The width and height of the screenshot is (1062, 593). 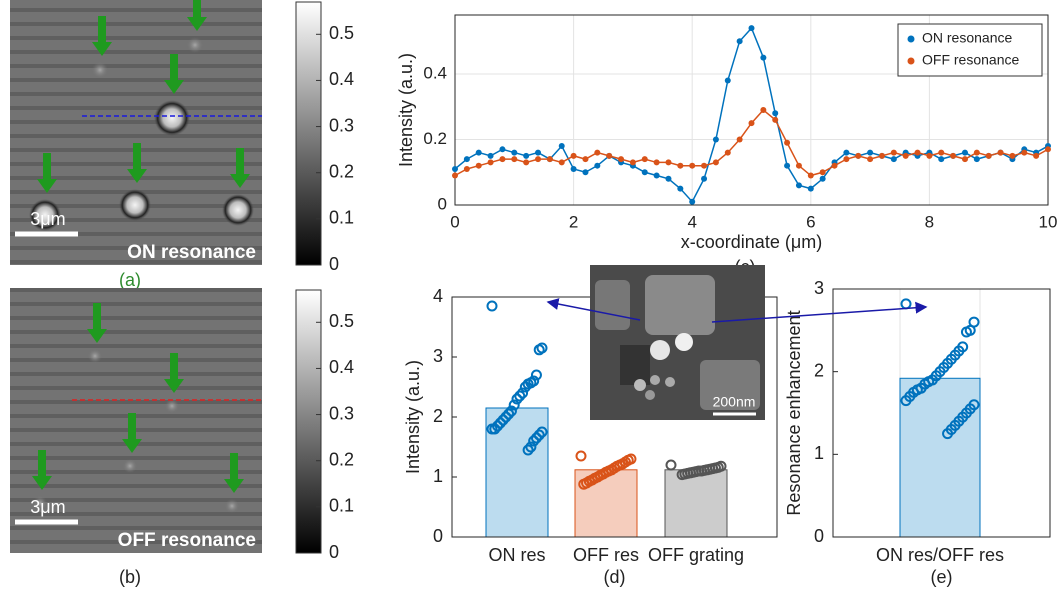 I want to click on y-tick-label: 2, so click(x=438, y=416).